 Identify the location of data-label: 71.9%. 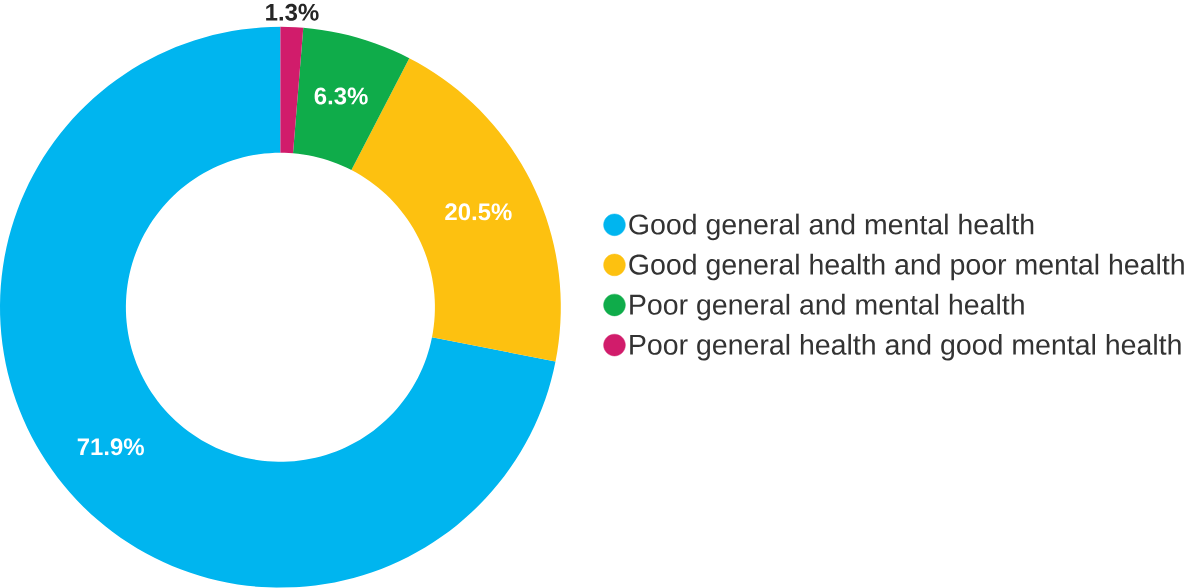
(110, 447).